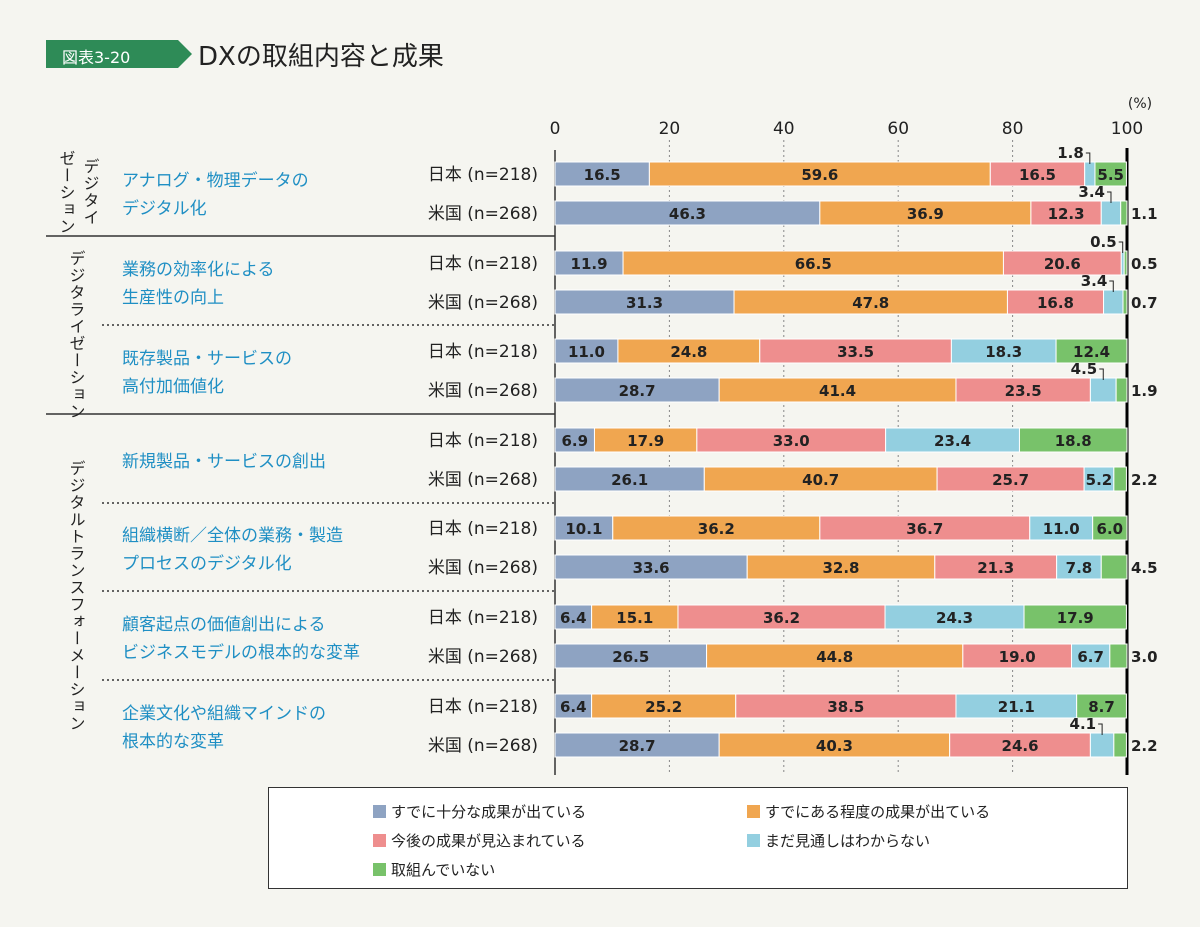 The width and height of the screenshot is (1200, 927). What do you see at coordinates (1127, 129) in the screenshot?
I see `x-tick-label: 100` at bounding box center [1127, 129].